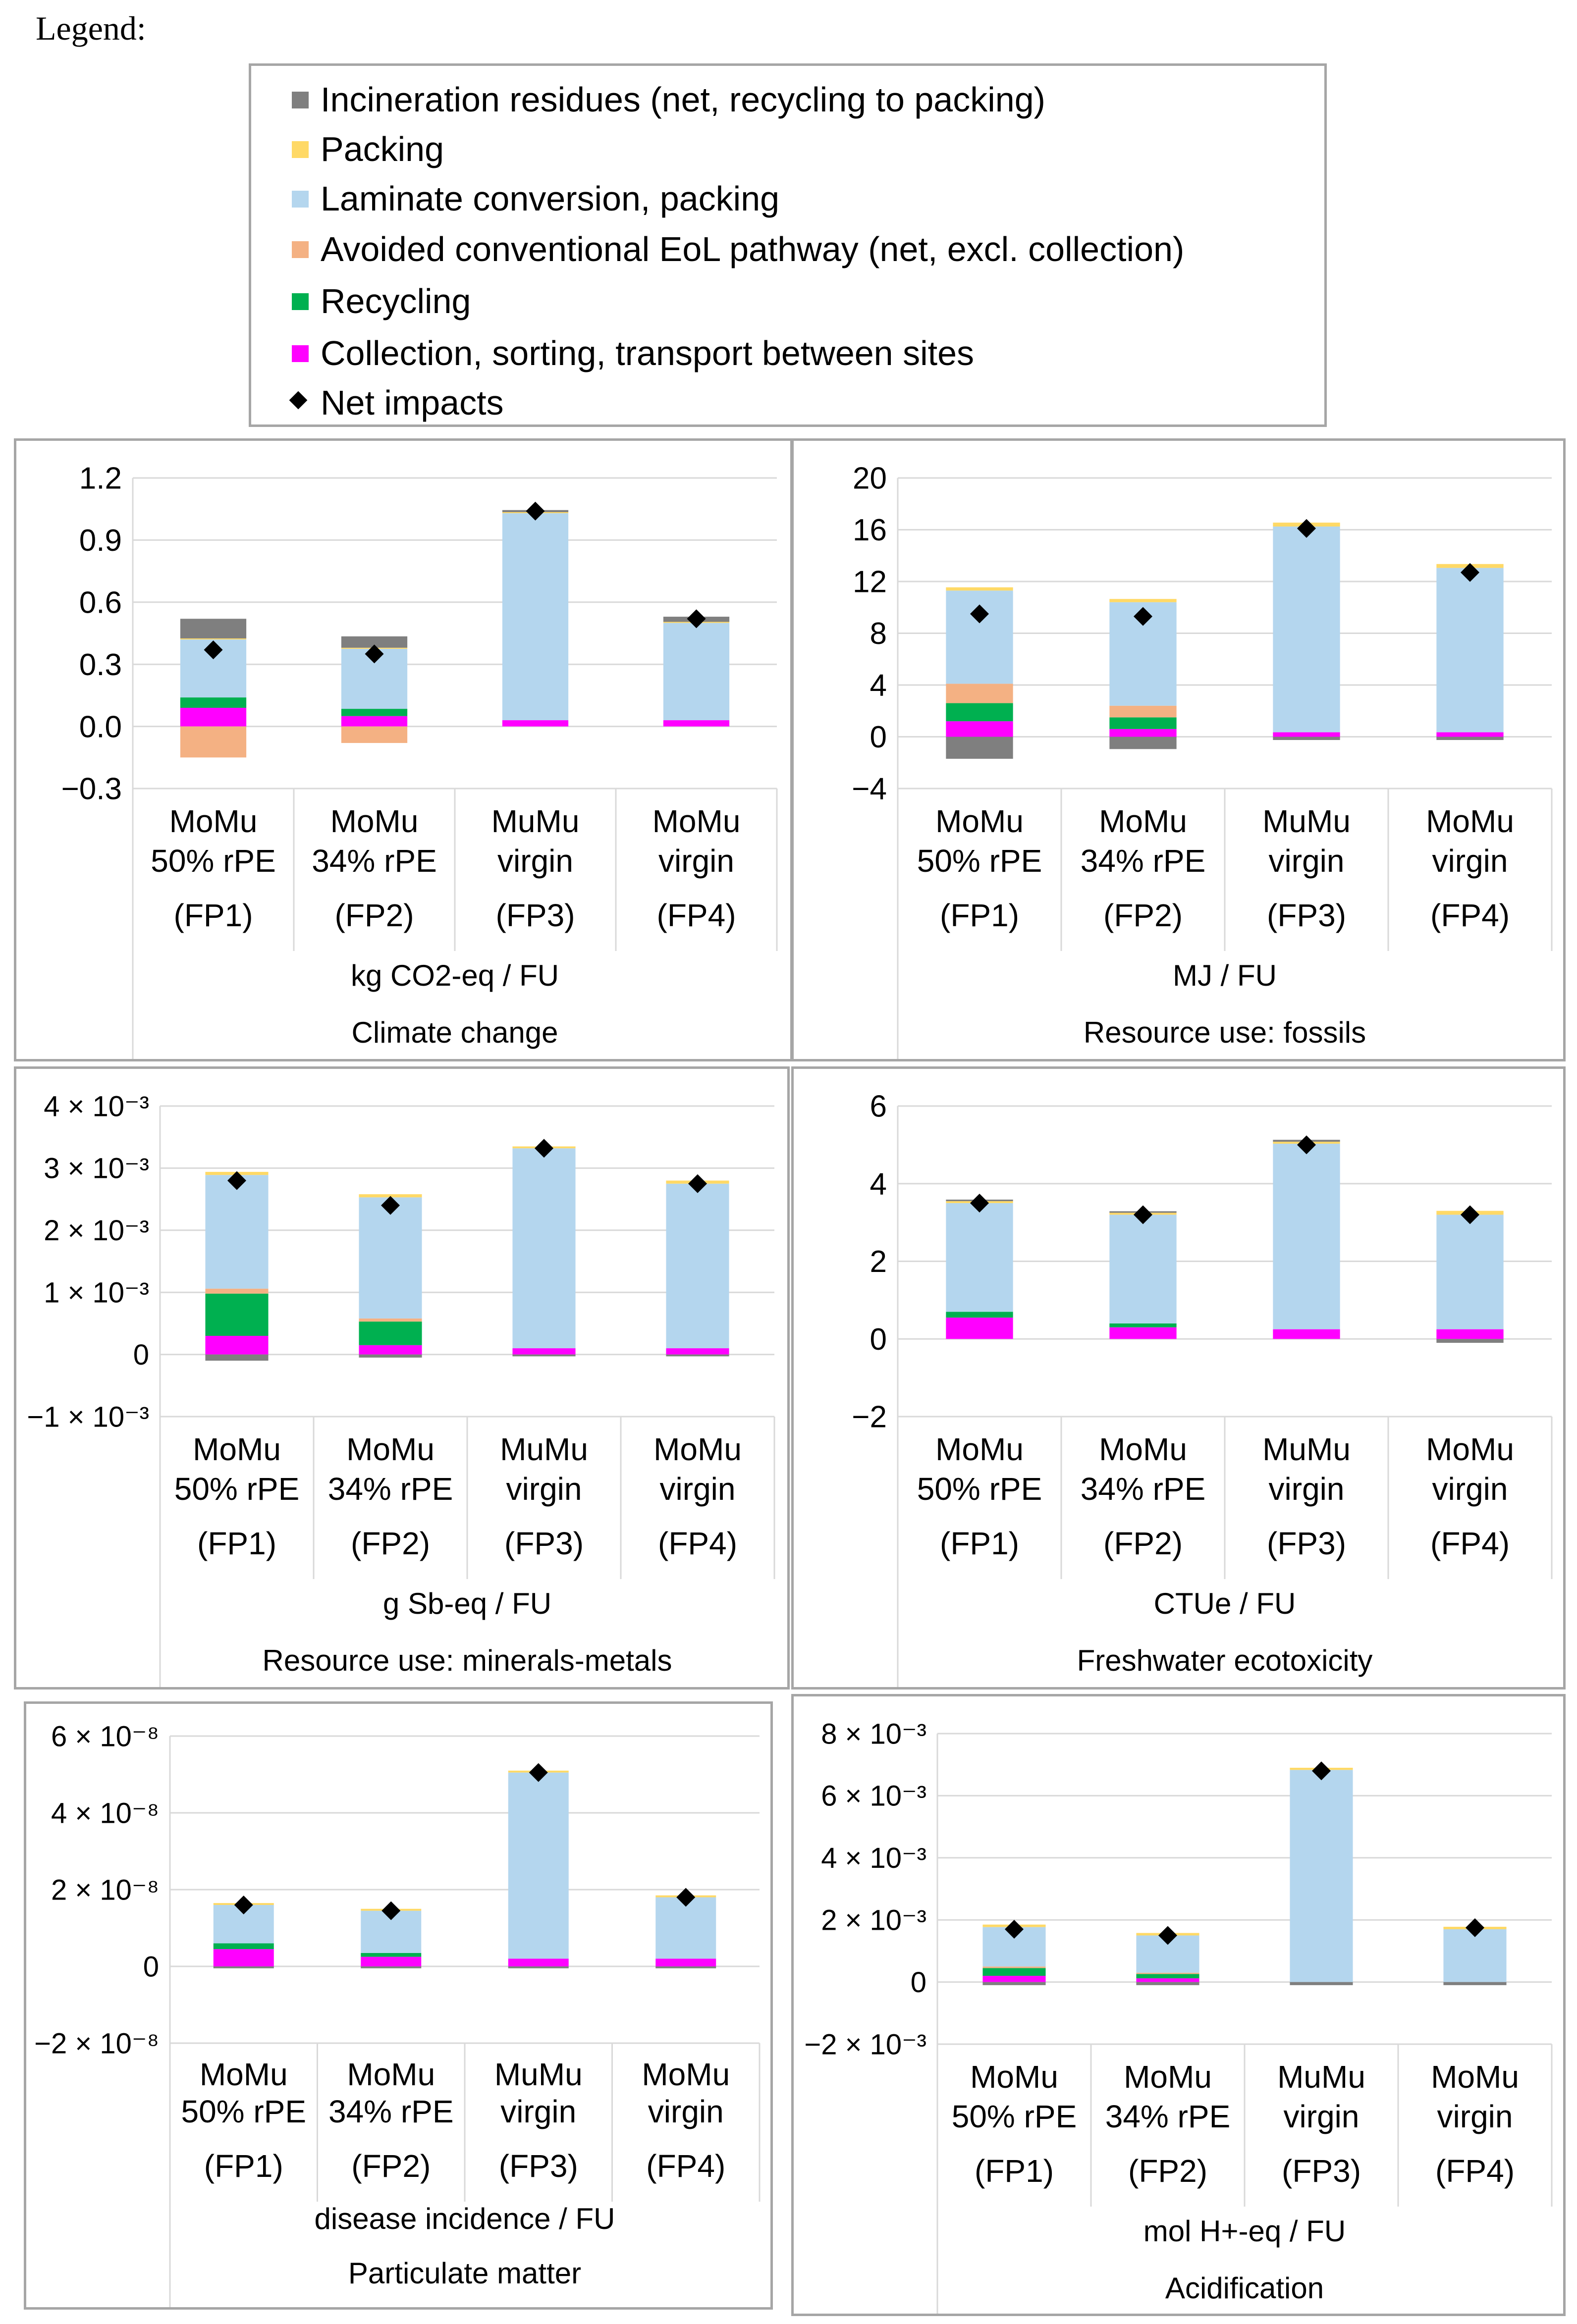 The image size is (1577, 2324). What do you see at coordinates (412, 403) in the screenshot?
I see `legend-label: Net impacts` at bounding box center [412, 403].